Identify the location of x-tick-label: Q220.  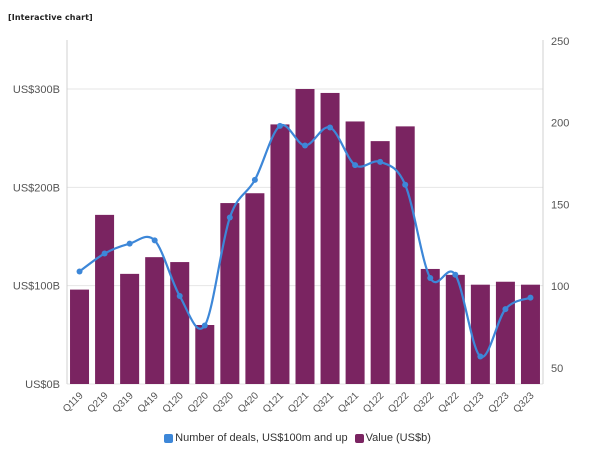
(198, 402).